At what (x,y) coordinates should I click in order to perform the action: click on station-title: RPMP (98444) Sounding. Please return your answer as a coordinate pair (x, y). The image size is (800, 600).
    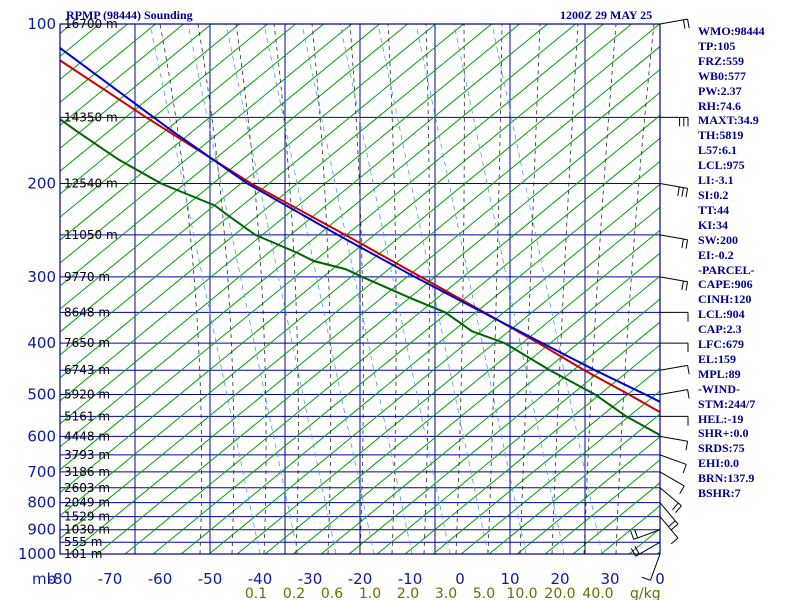
    Looking at the image, I should click on (129, 15).